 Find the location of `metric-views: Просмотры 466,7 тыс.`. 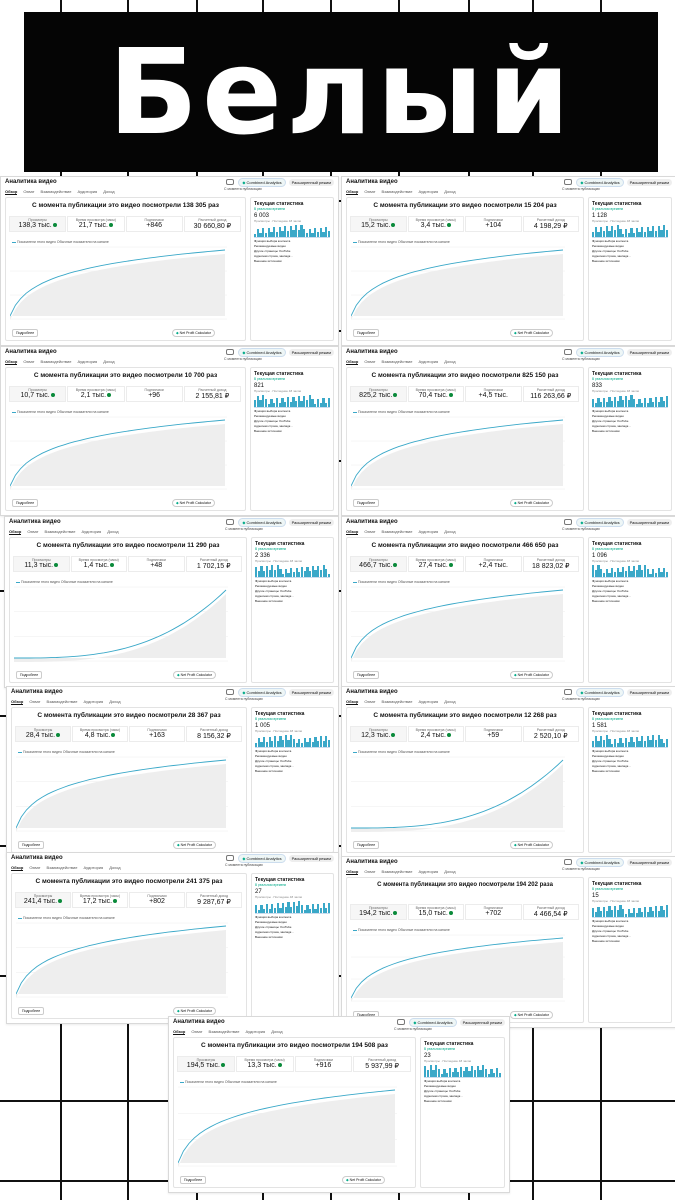

metric-views: Просмотры 466,7 тыс. is located at coordinates (378, 564).